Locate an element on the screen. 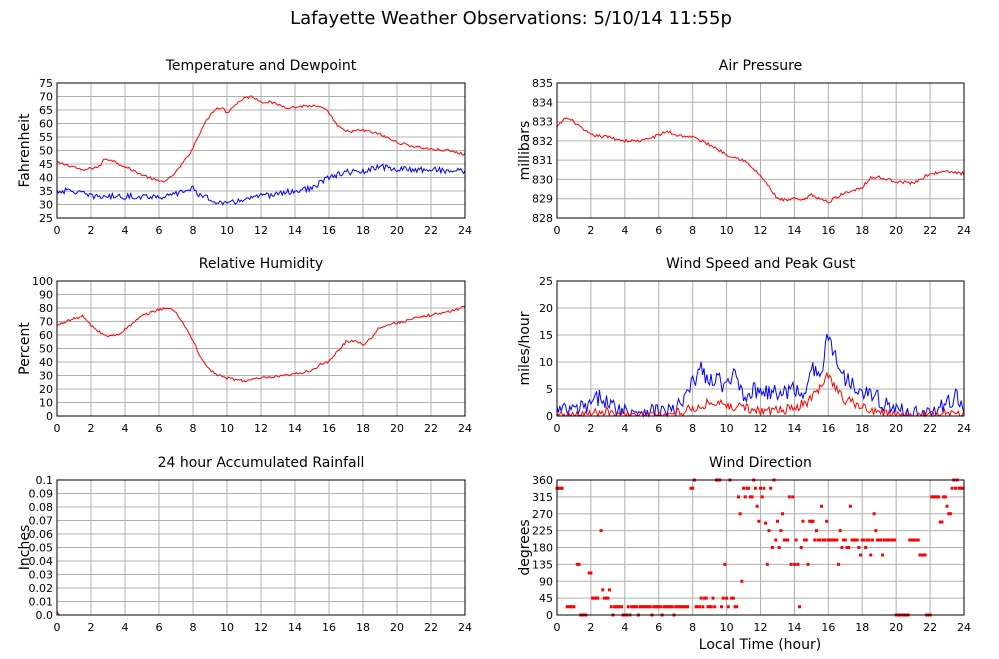  y-tick-label: 45 is located at coordinates (46, 164).